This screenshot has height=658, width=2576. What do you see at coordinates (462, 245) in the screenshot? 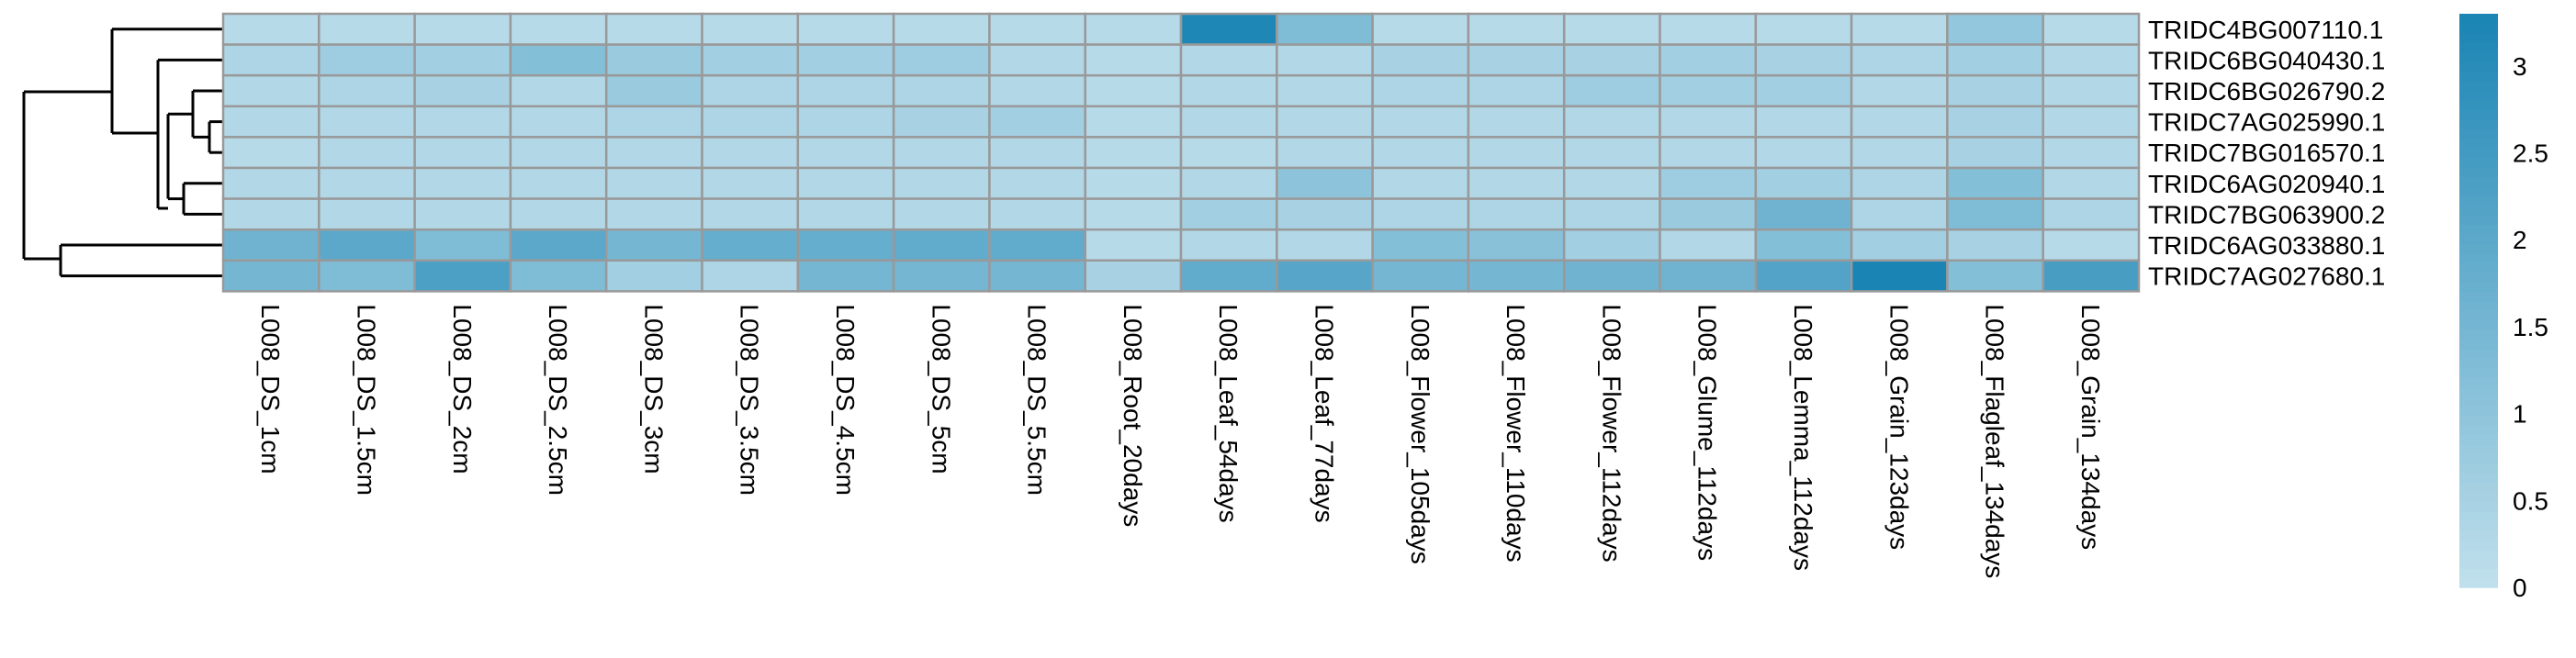
I see `heatmap-cell-tridc6ag033880-1-l008-ds-2cm` at bounding box center [462, 245].